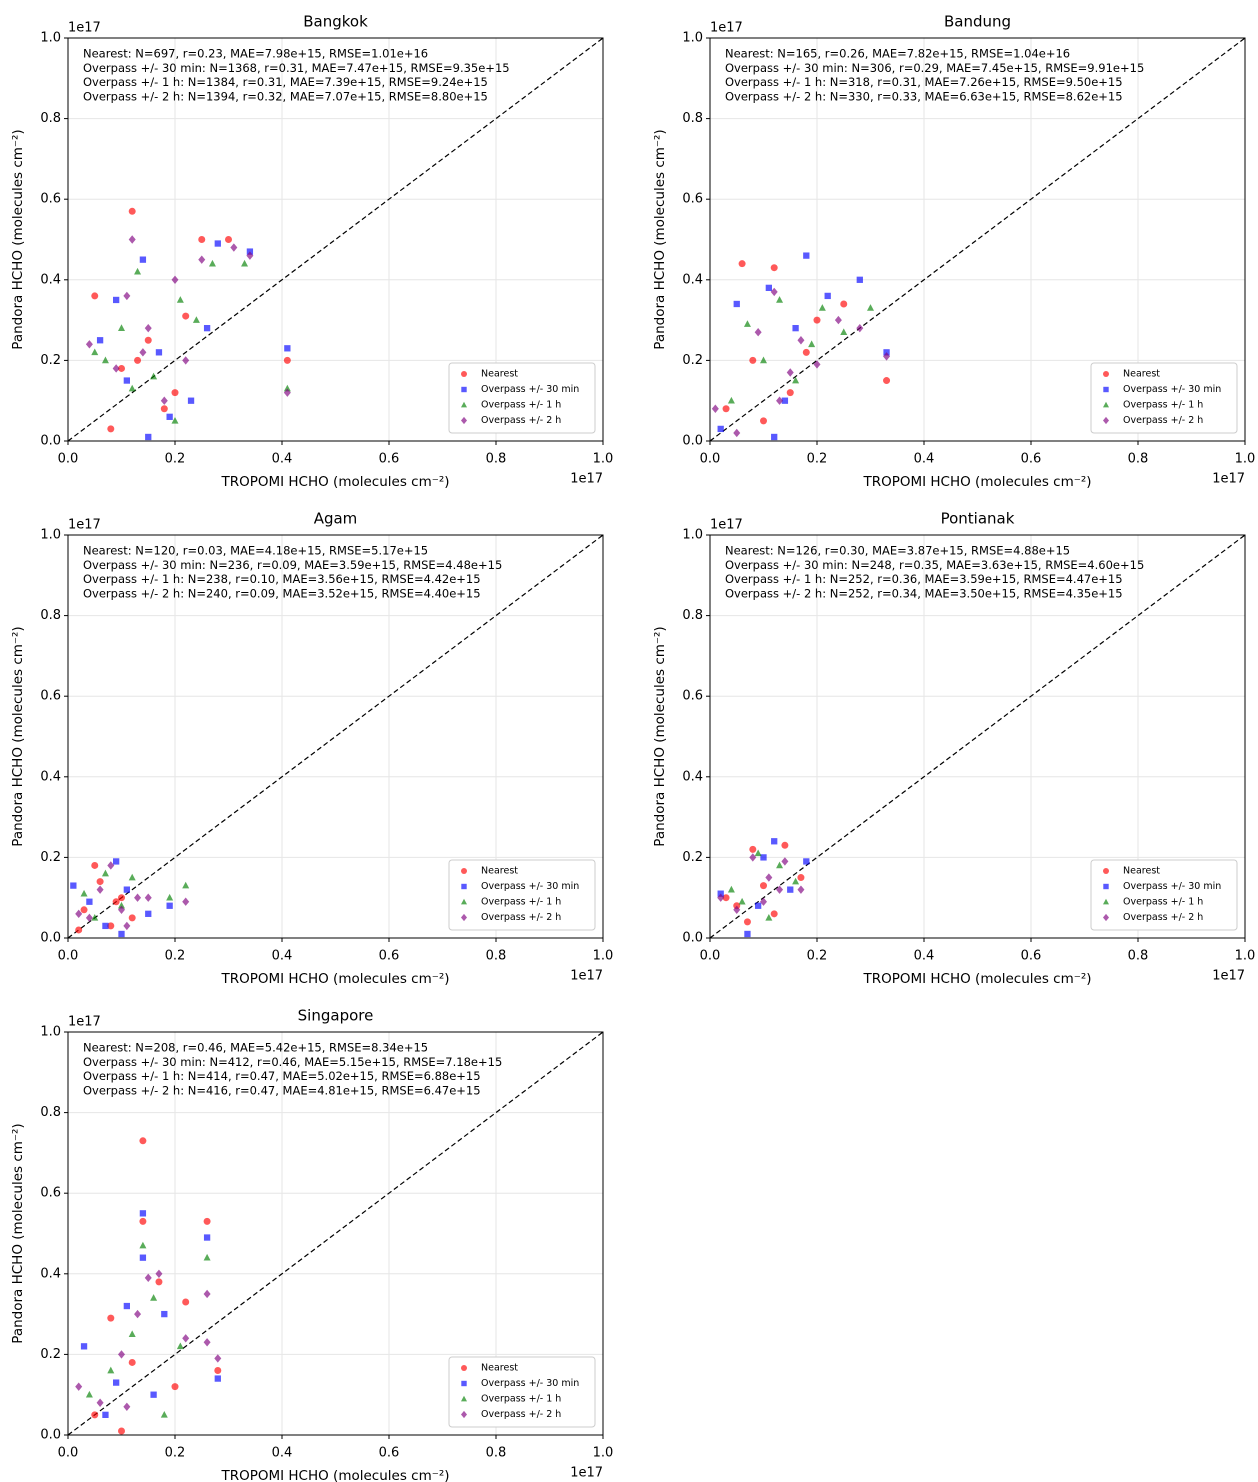  What do you see at coordinates (389, 1453) in the screenshot?
I see `x-tick-label: 0.6` at bounding box center [389, 1453].